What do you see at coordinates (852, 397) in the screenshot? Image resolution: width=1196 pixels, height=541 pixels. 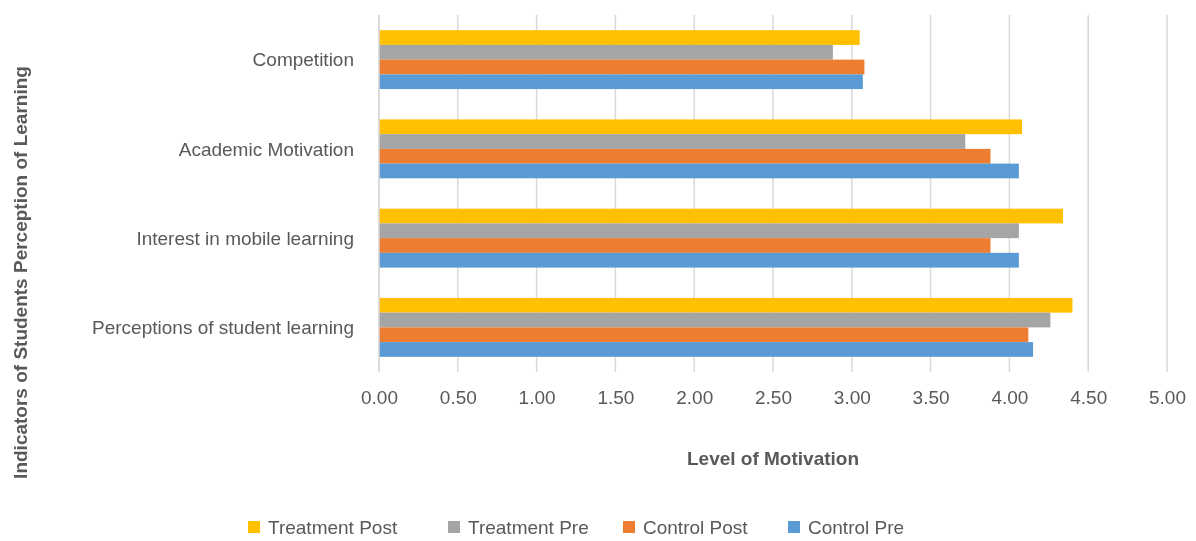 I see `x-tick-label: 3.00` at bounding box center [852, 397].